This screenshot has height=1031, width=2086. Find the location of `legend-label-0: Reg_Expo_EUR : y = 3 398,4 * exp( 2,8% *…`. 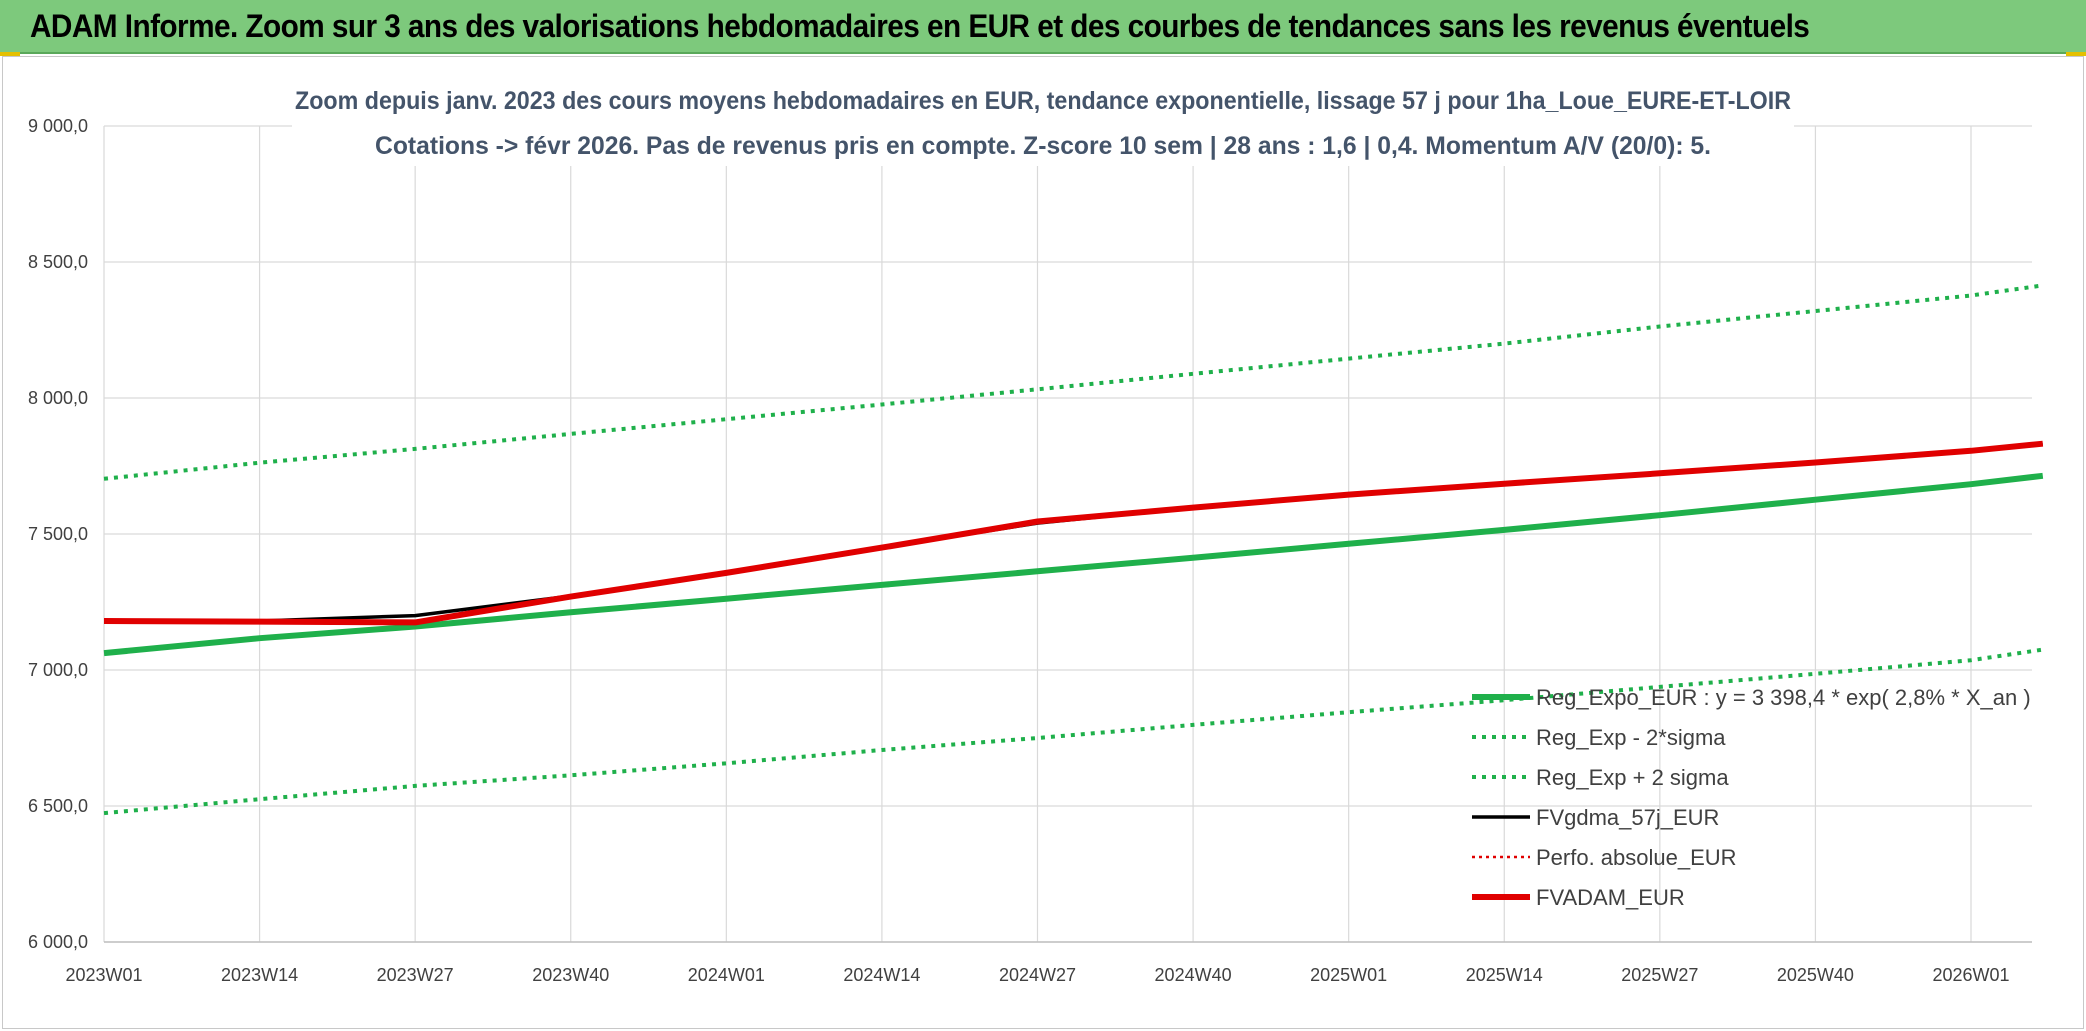

legend-label-0: Reg_Expo_EUR : y = 3 398,4 * exp( 2,8% *… is located at coordinates (1783, 697).